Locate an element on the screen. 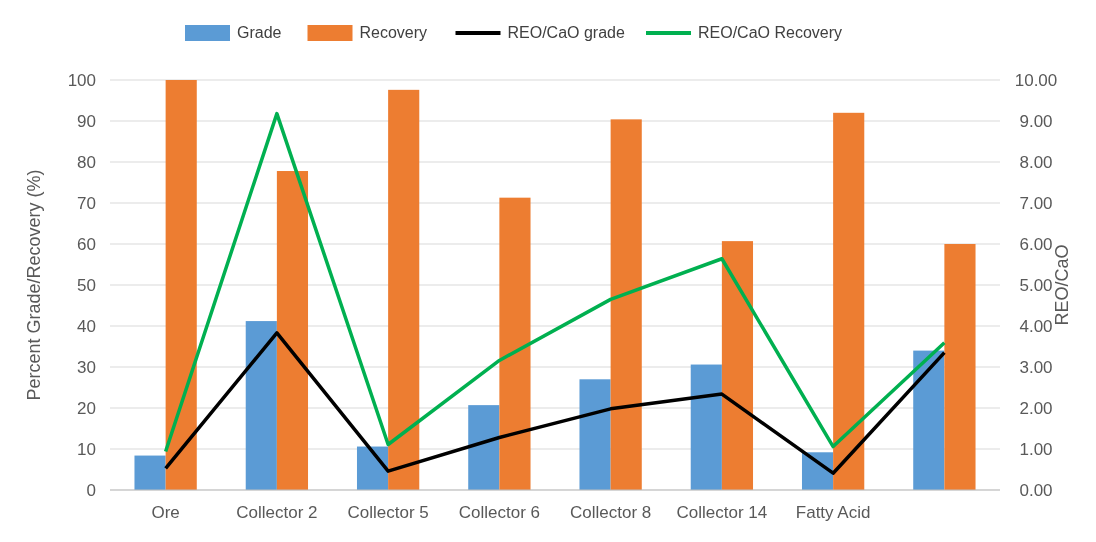 This screenshot has height=542, width=1096. legend-label: Recovery is located at coordinates (393, 32).